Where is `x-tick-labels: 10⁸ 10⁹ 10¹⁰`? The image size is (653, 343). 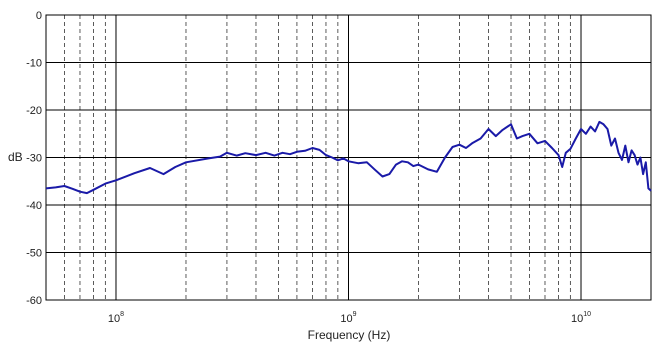
x-tick-labels: 10⁸ 10⁹ 10¹⁰ is located at coordinates (349, 318).